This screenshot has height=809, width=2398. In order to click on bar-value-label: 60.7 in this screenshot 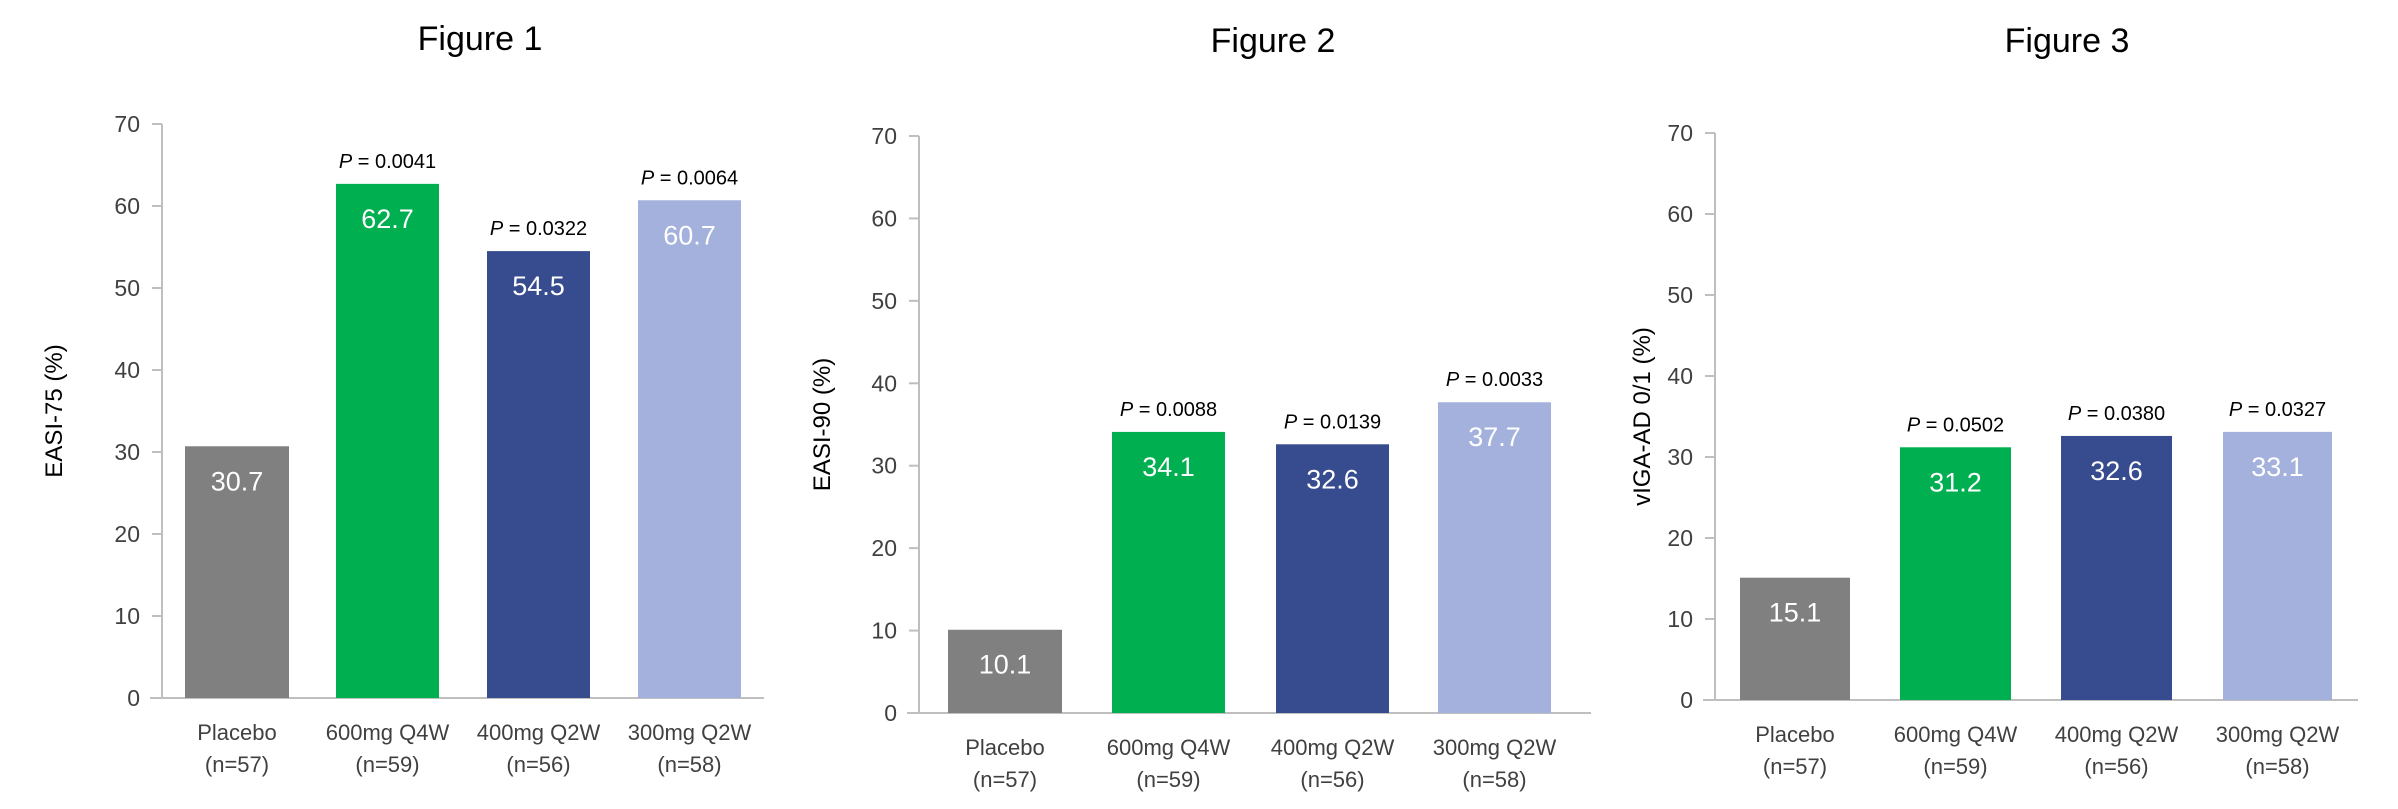, I will do `click(689, 235)`.